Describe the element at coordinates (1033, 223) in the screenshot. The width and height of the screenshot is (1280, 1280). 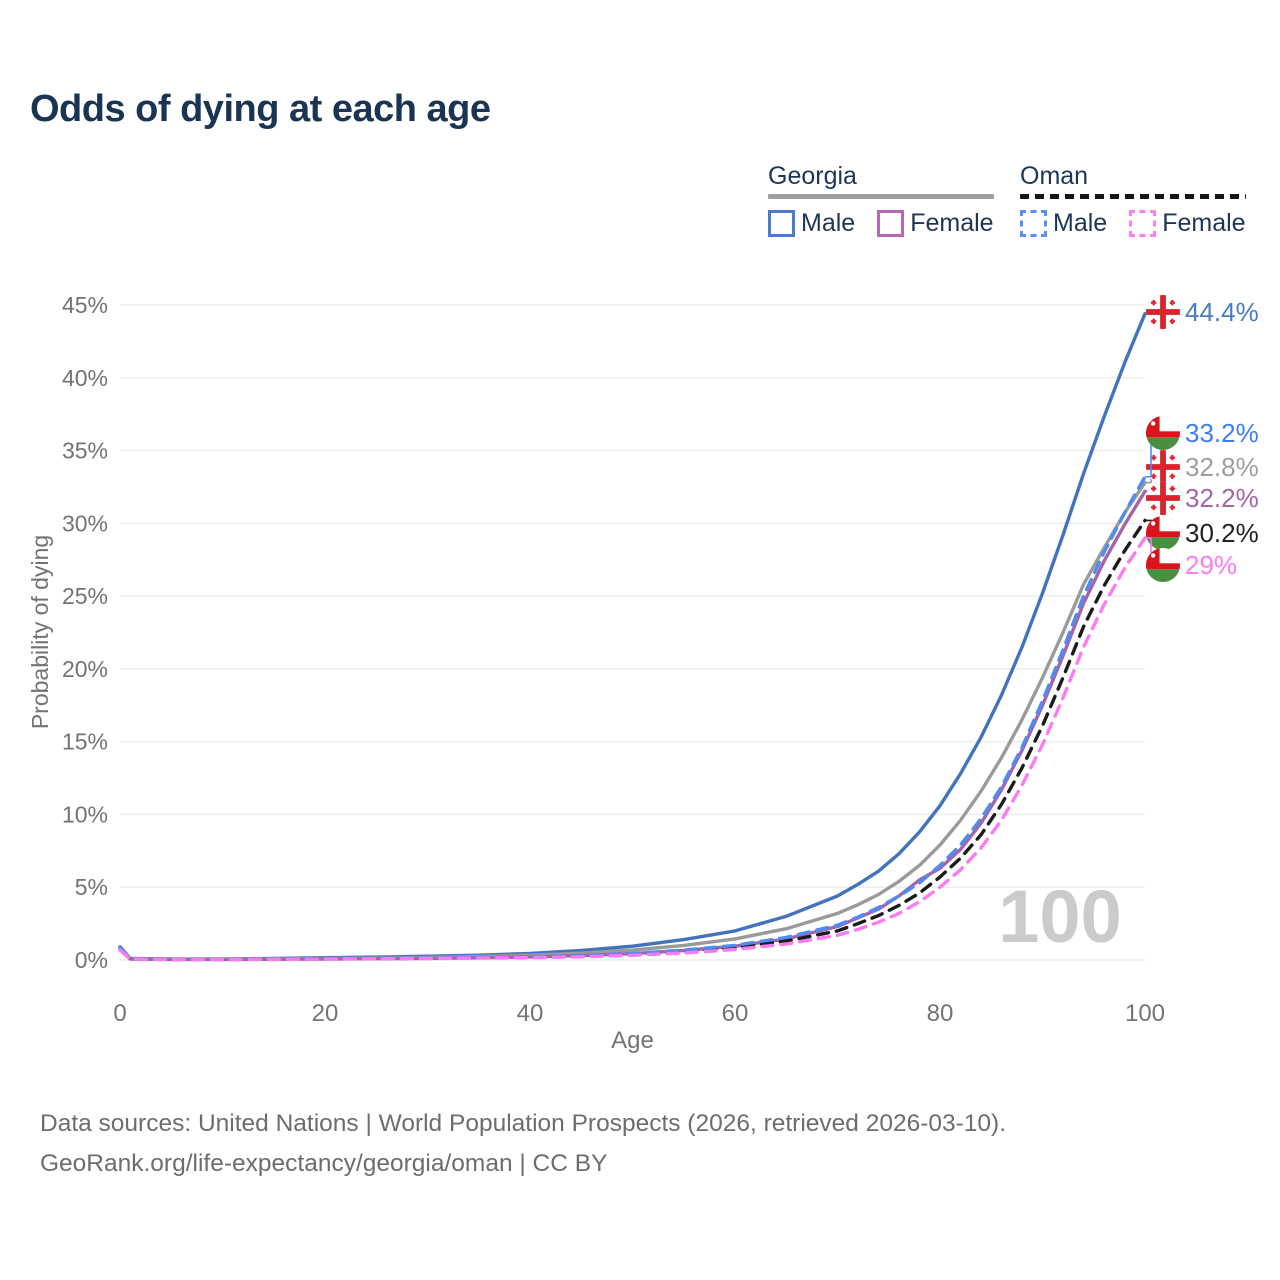
I see `legend-swatch-oman-male` at that location.